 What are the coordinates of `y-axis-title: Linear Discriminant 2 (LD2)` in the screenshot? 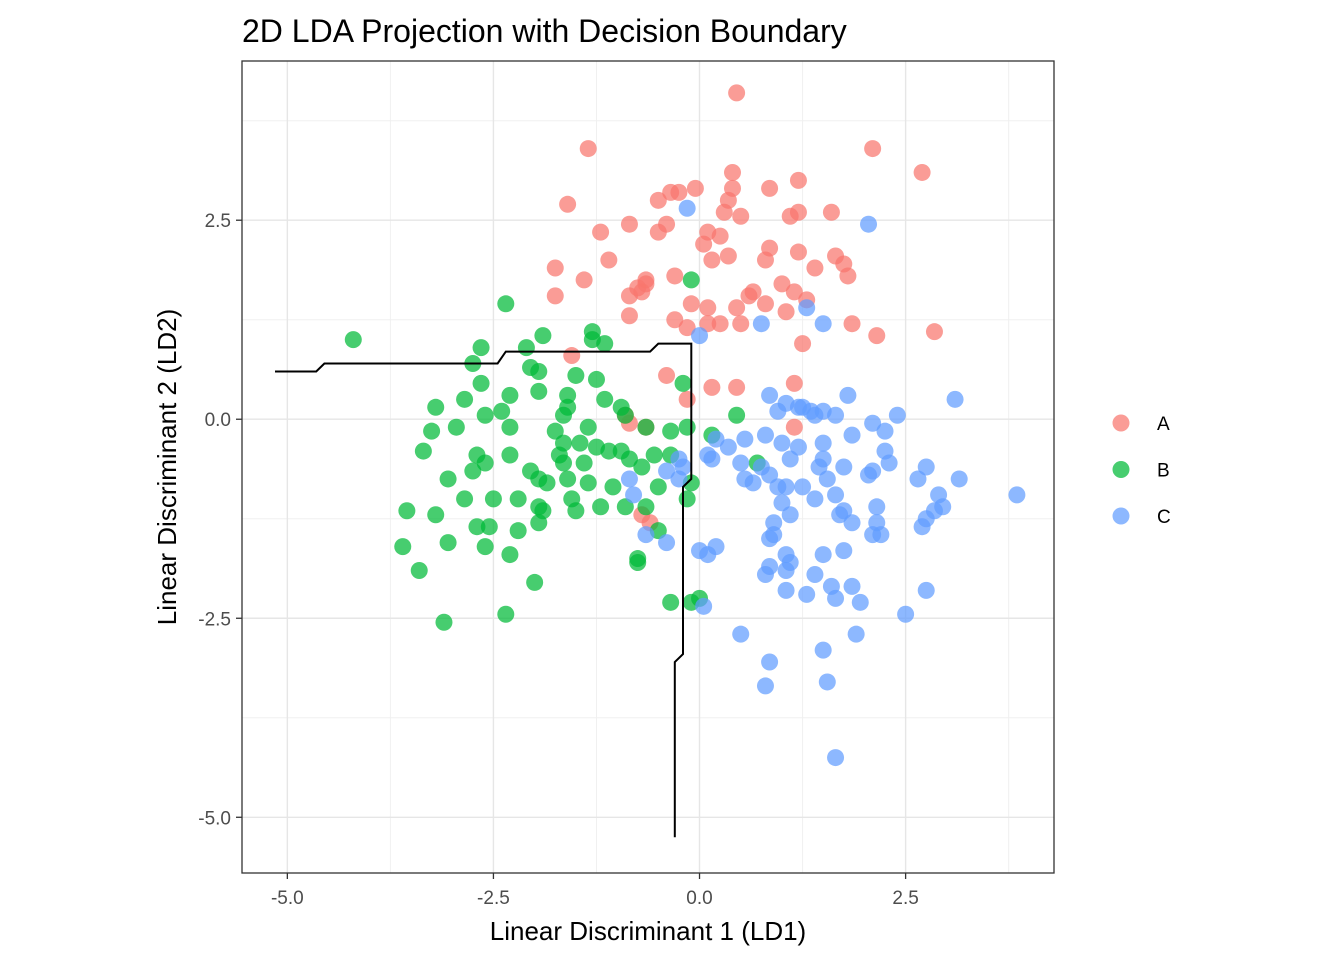 It's located at (167, 467).